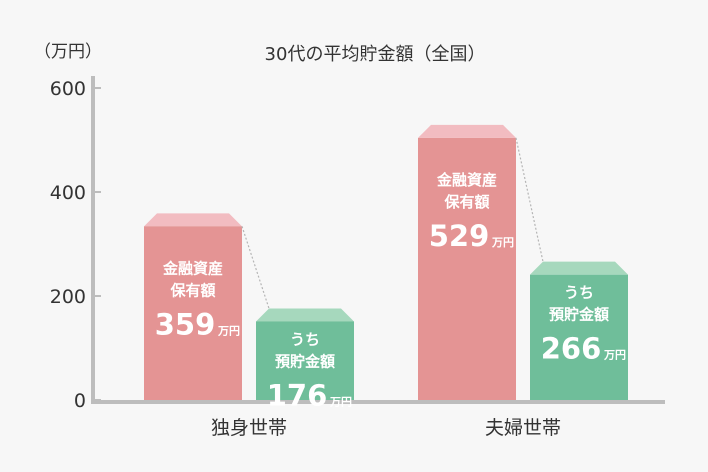 This screenshot has height=472, width=708. Describe the element at coordinates (68, 52) in the screenshot. I see `y-unit-label: （万円）` at that location.